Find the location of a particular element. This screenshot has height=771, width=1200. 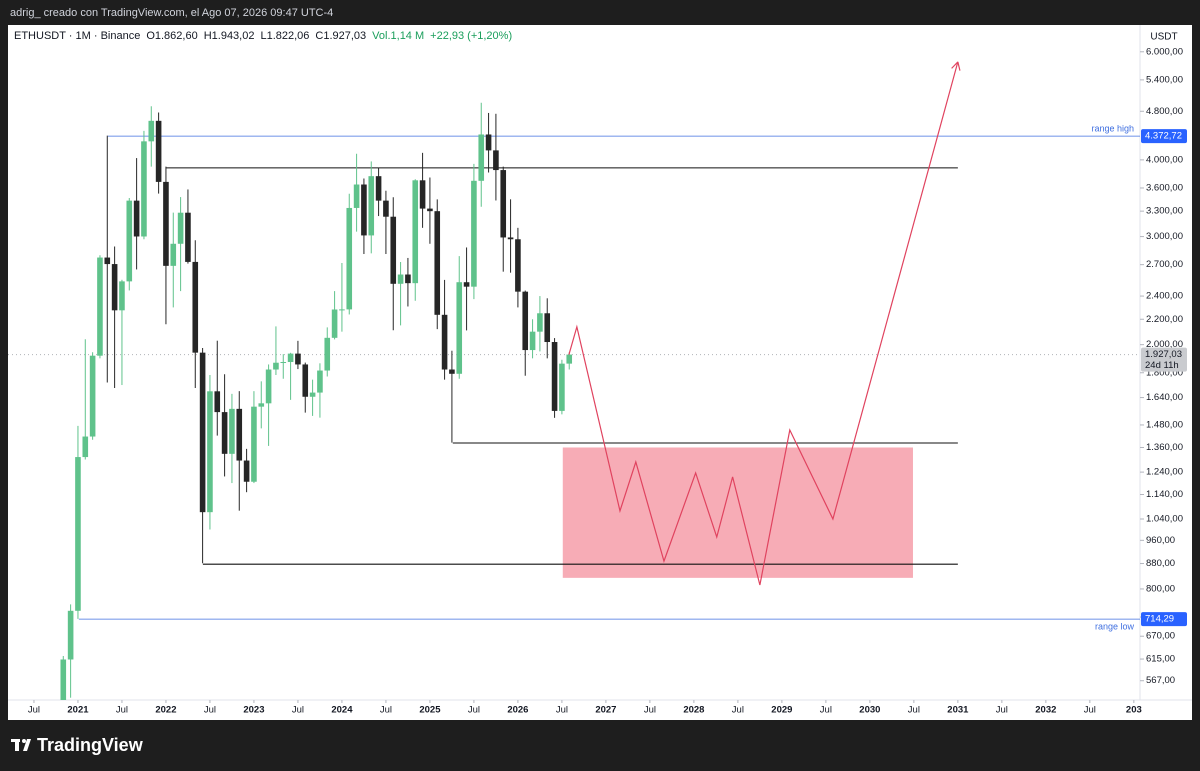

y-tick-label: 1.480,00 is located at coordinates (1164, 424).